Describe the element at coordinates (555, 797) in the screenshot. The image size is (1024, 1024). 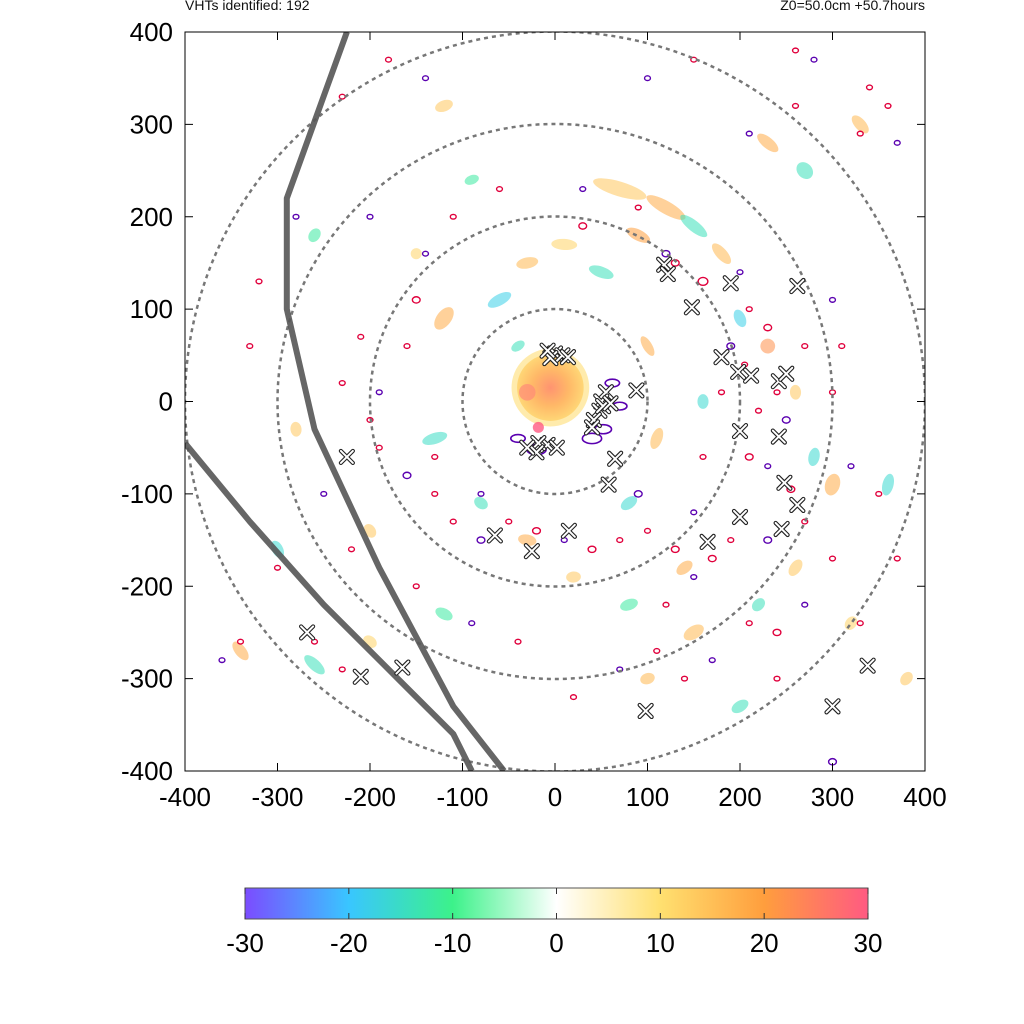
I see `x-tick-label: 0` at that location.